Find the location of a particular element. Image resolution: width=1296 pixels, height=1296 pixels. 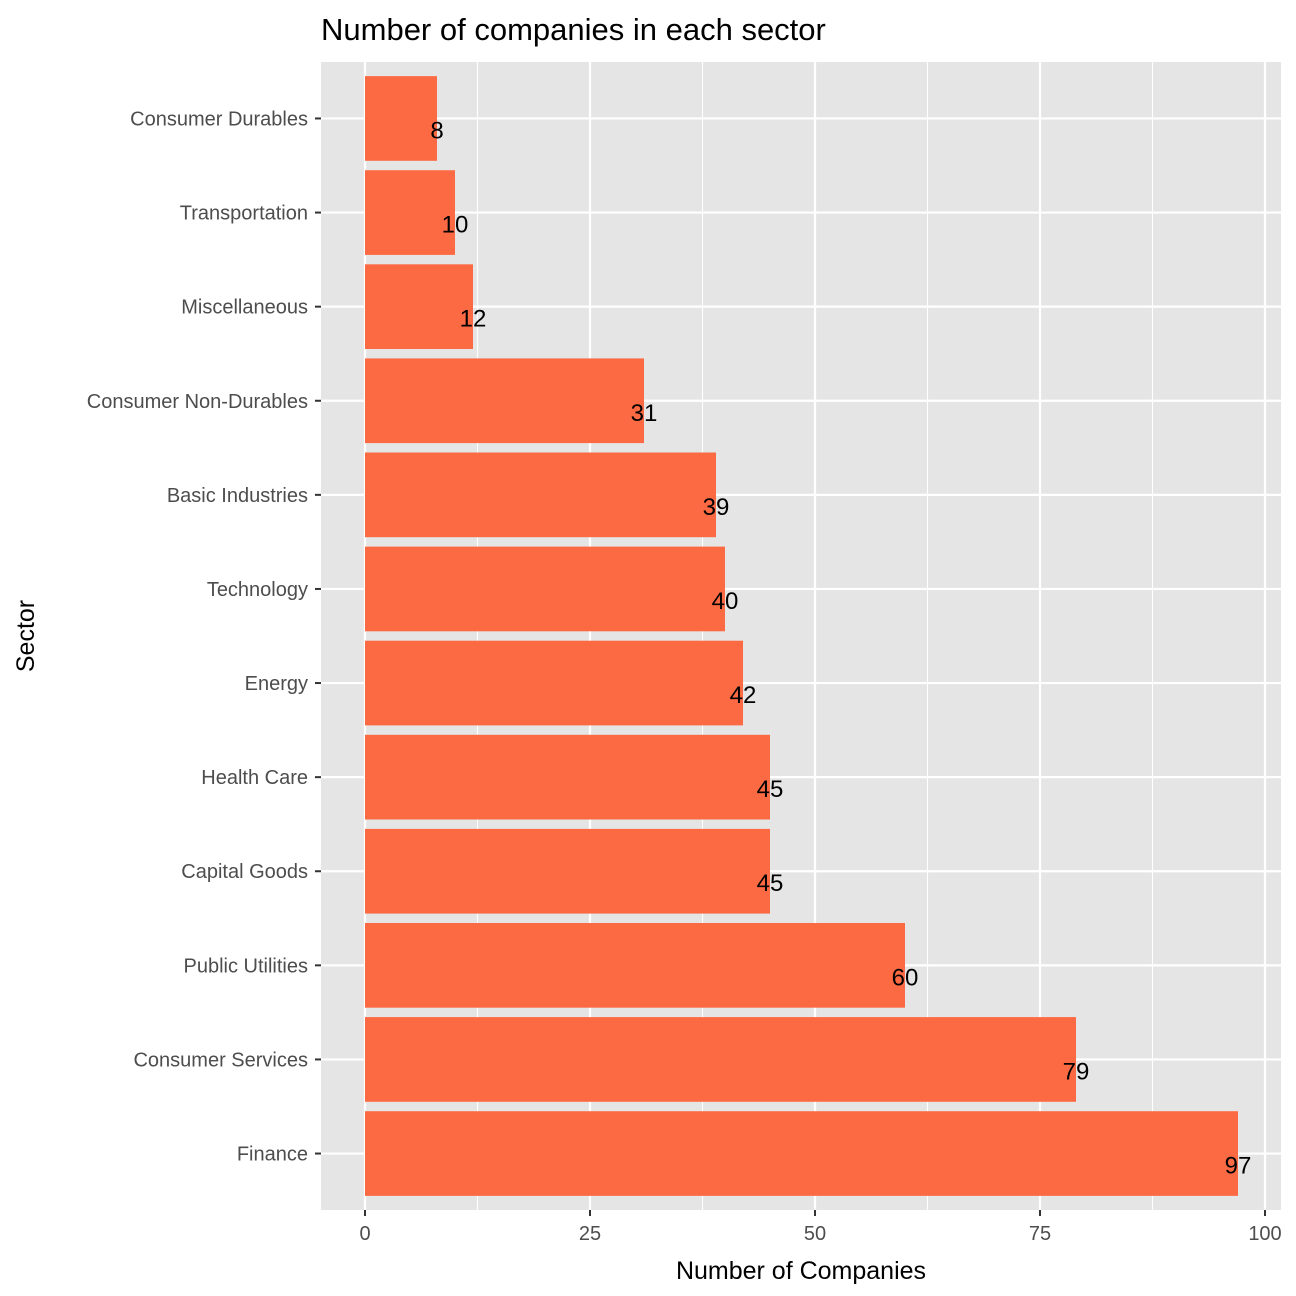

data-label: 42 is located at coordinates (743, 695).